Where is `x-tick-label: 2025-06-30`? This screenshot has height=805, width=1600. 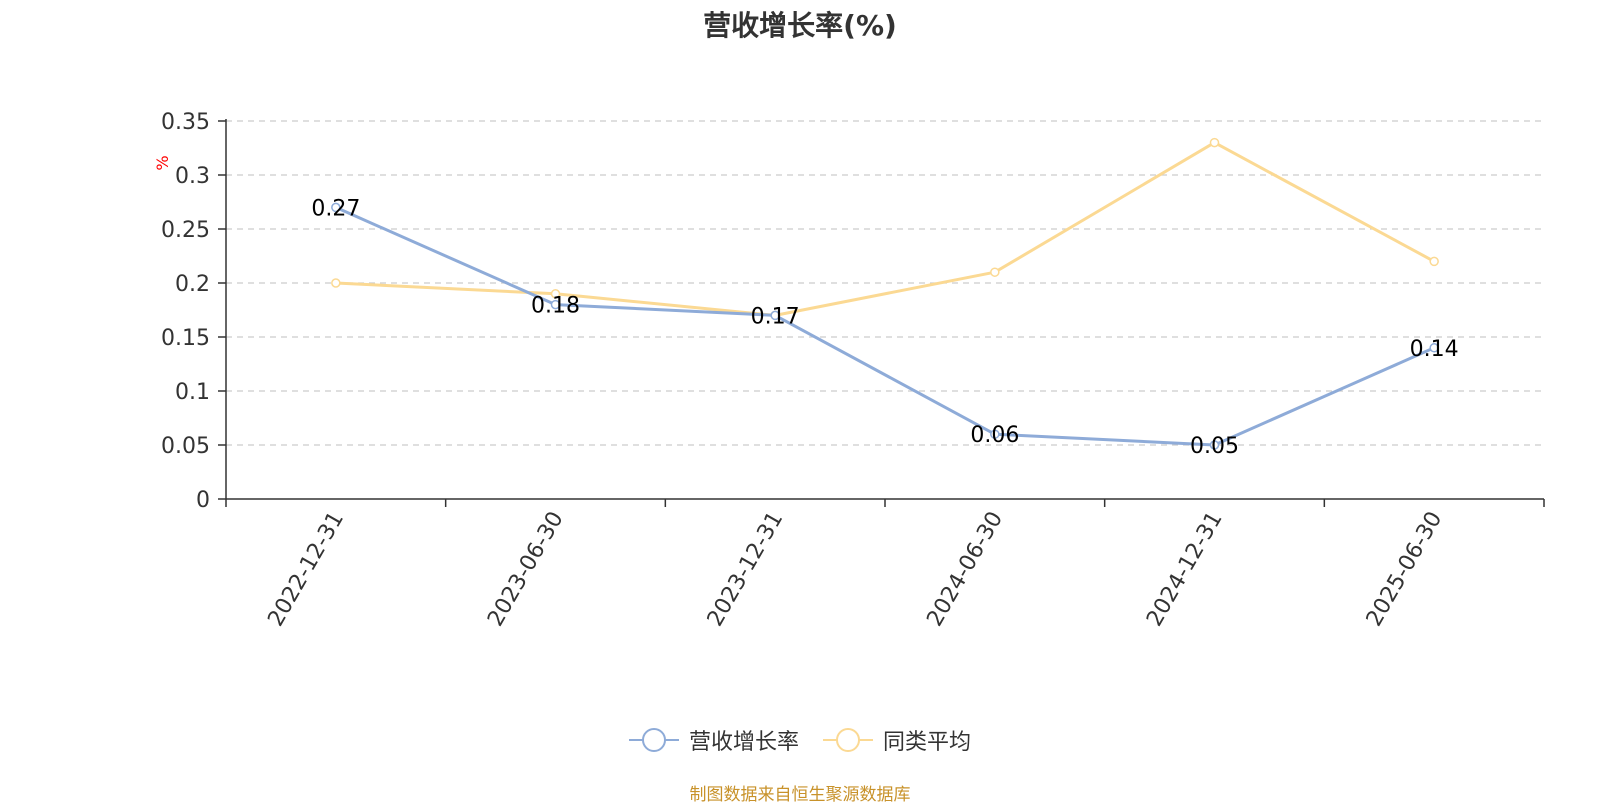
x-tick-label: 2025-06-30 is located at coordinates (1405, 569).